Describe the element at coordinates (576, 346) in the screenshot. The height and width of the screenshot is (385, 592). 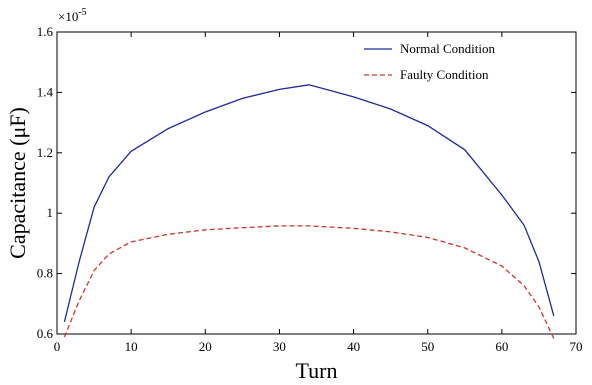
I see `x-tick-label: 70` at that location.